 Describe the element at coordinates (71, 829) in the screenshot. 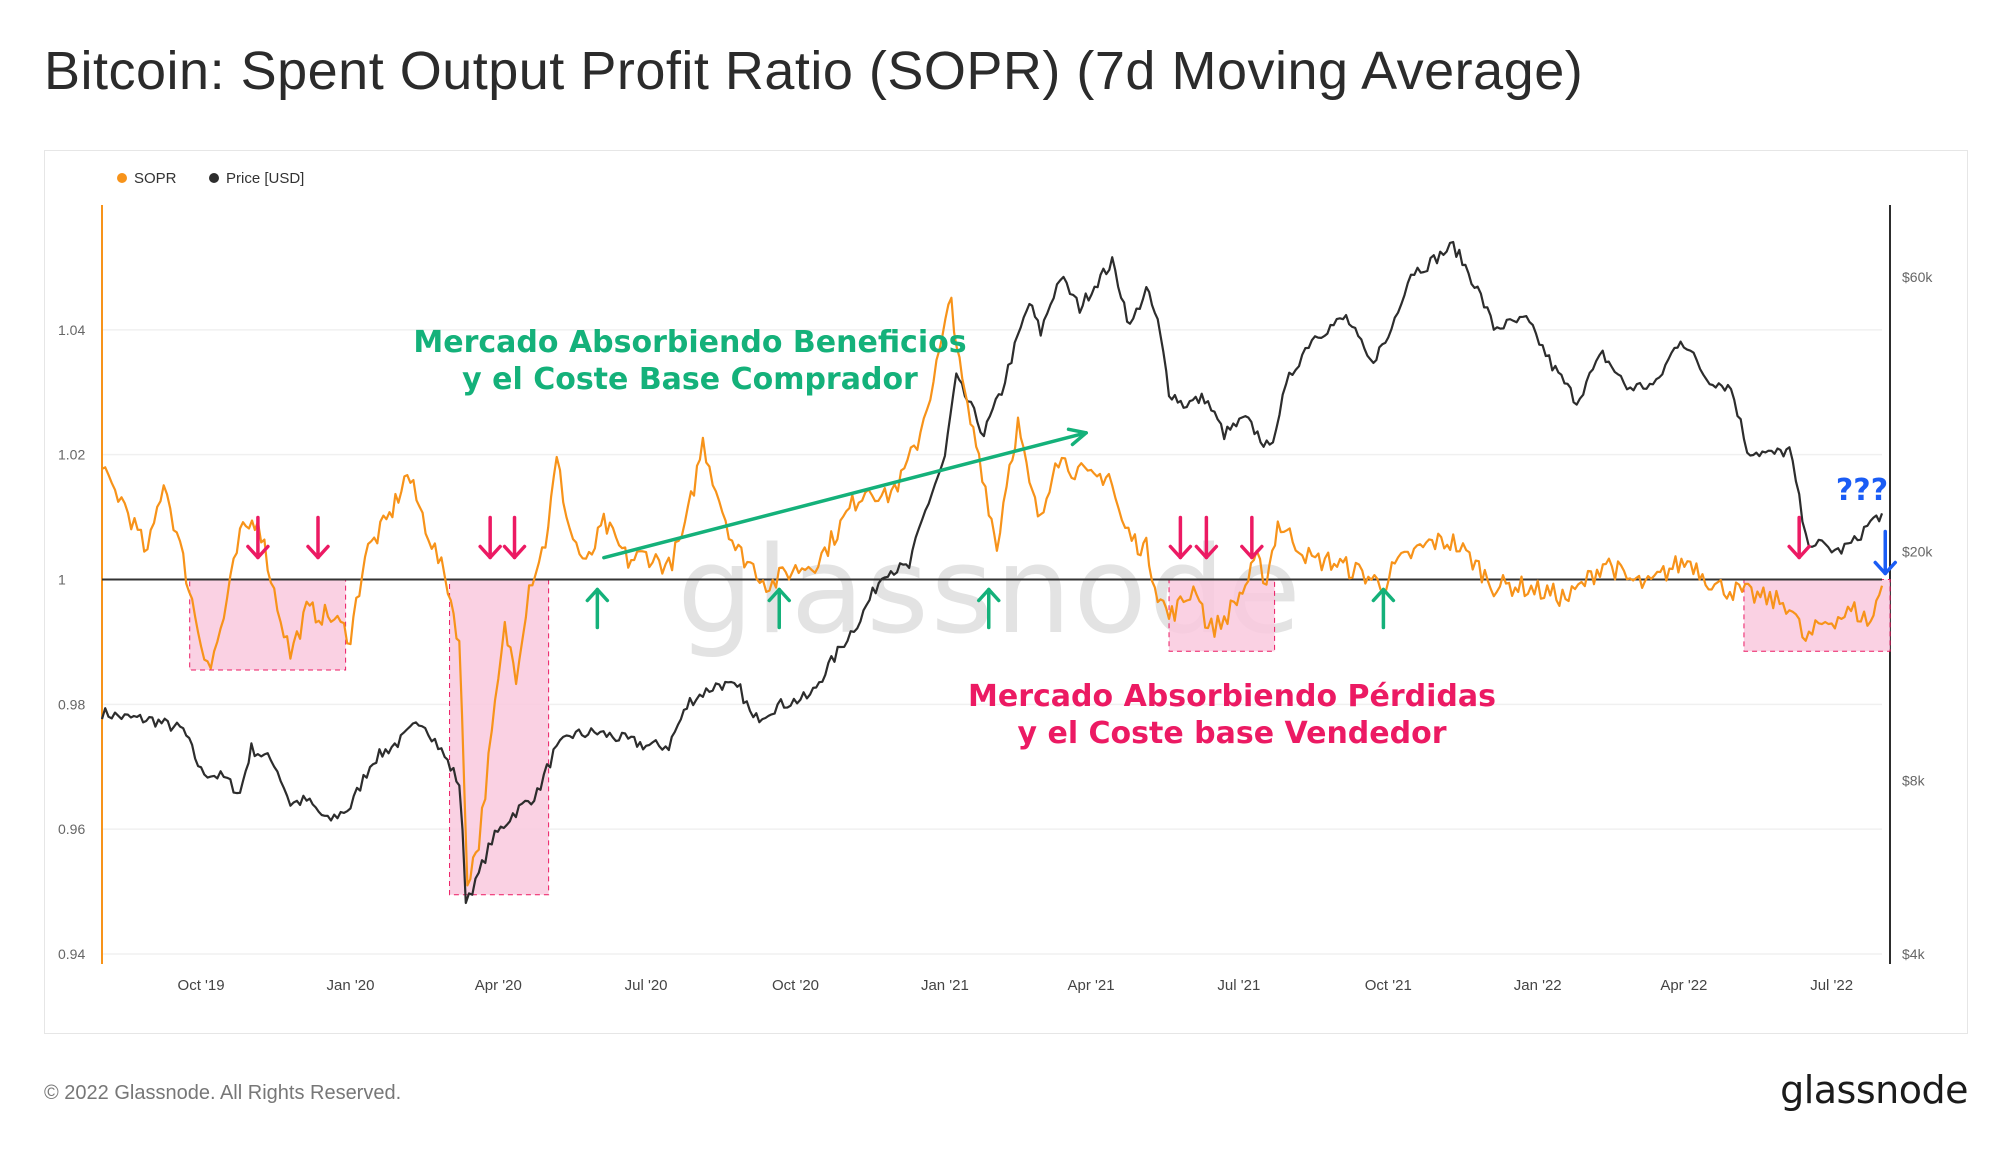

I see `y-left-tick-label: 0.96` at that location.